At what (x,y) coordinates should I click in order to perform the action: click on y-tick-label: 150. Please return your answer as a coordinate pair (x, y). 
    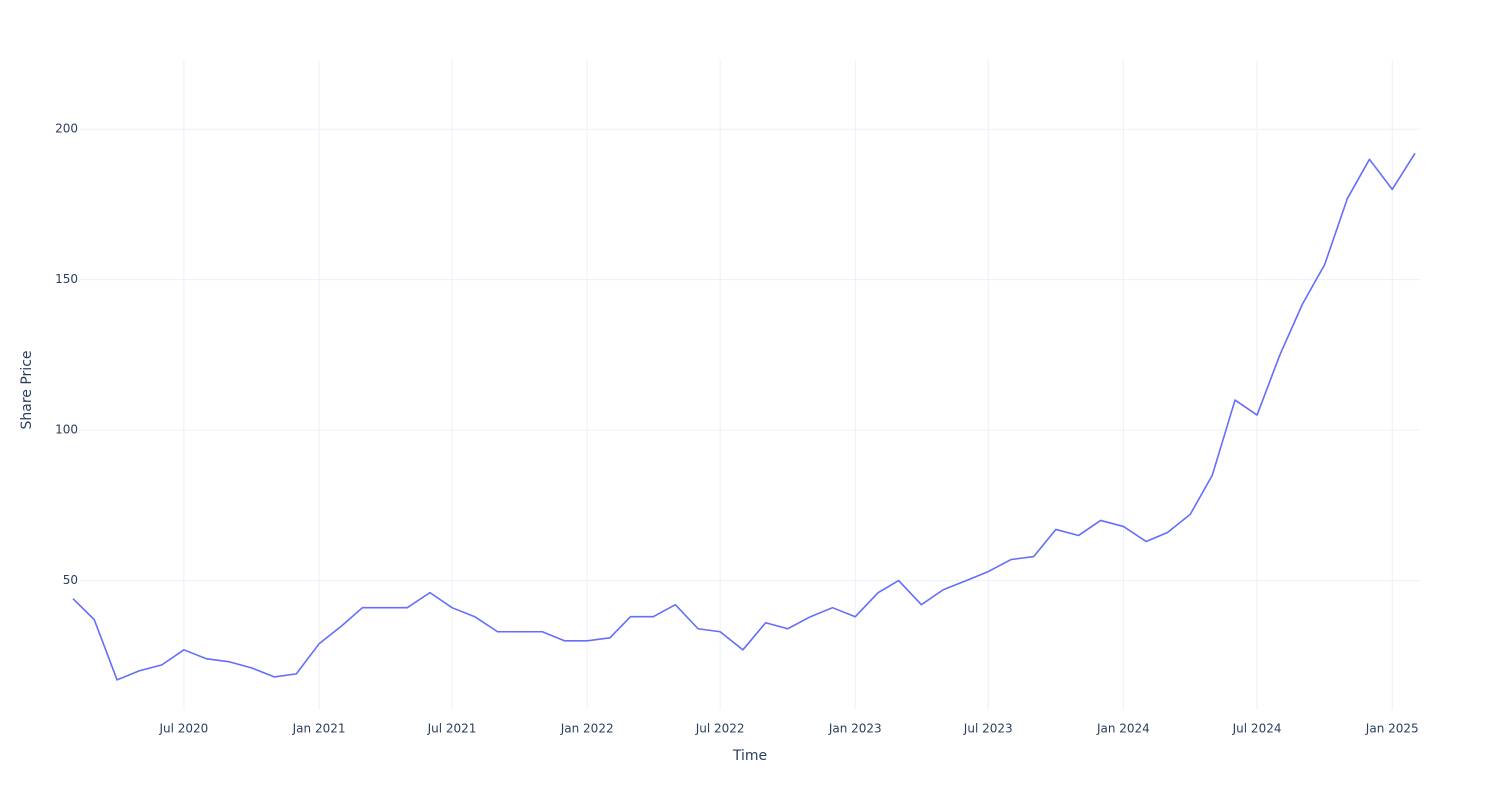
    Looking at the image, I should click on (66, 279).